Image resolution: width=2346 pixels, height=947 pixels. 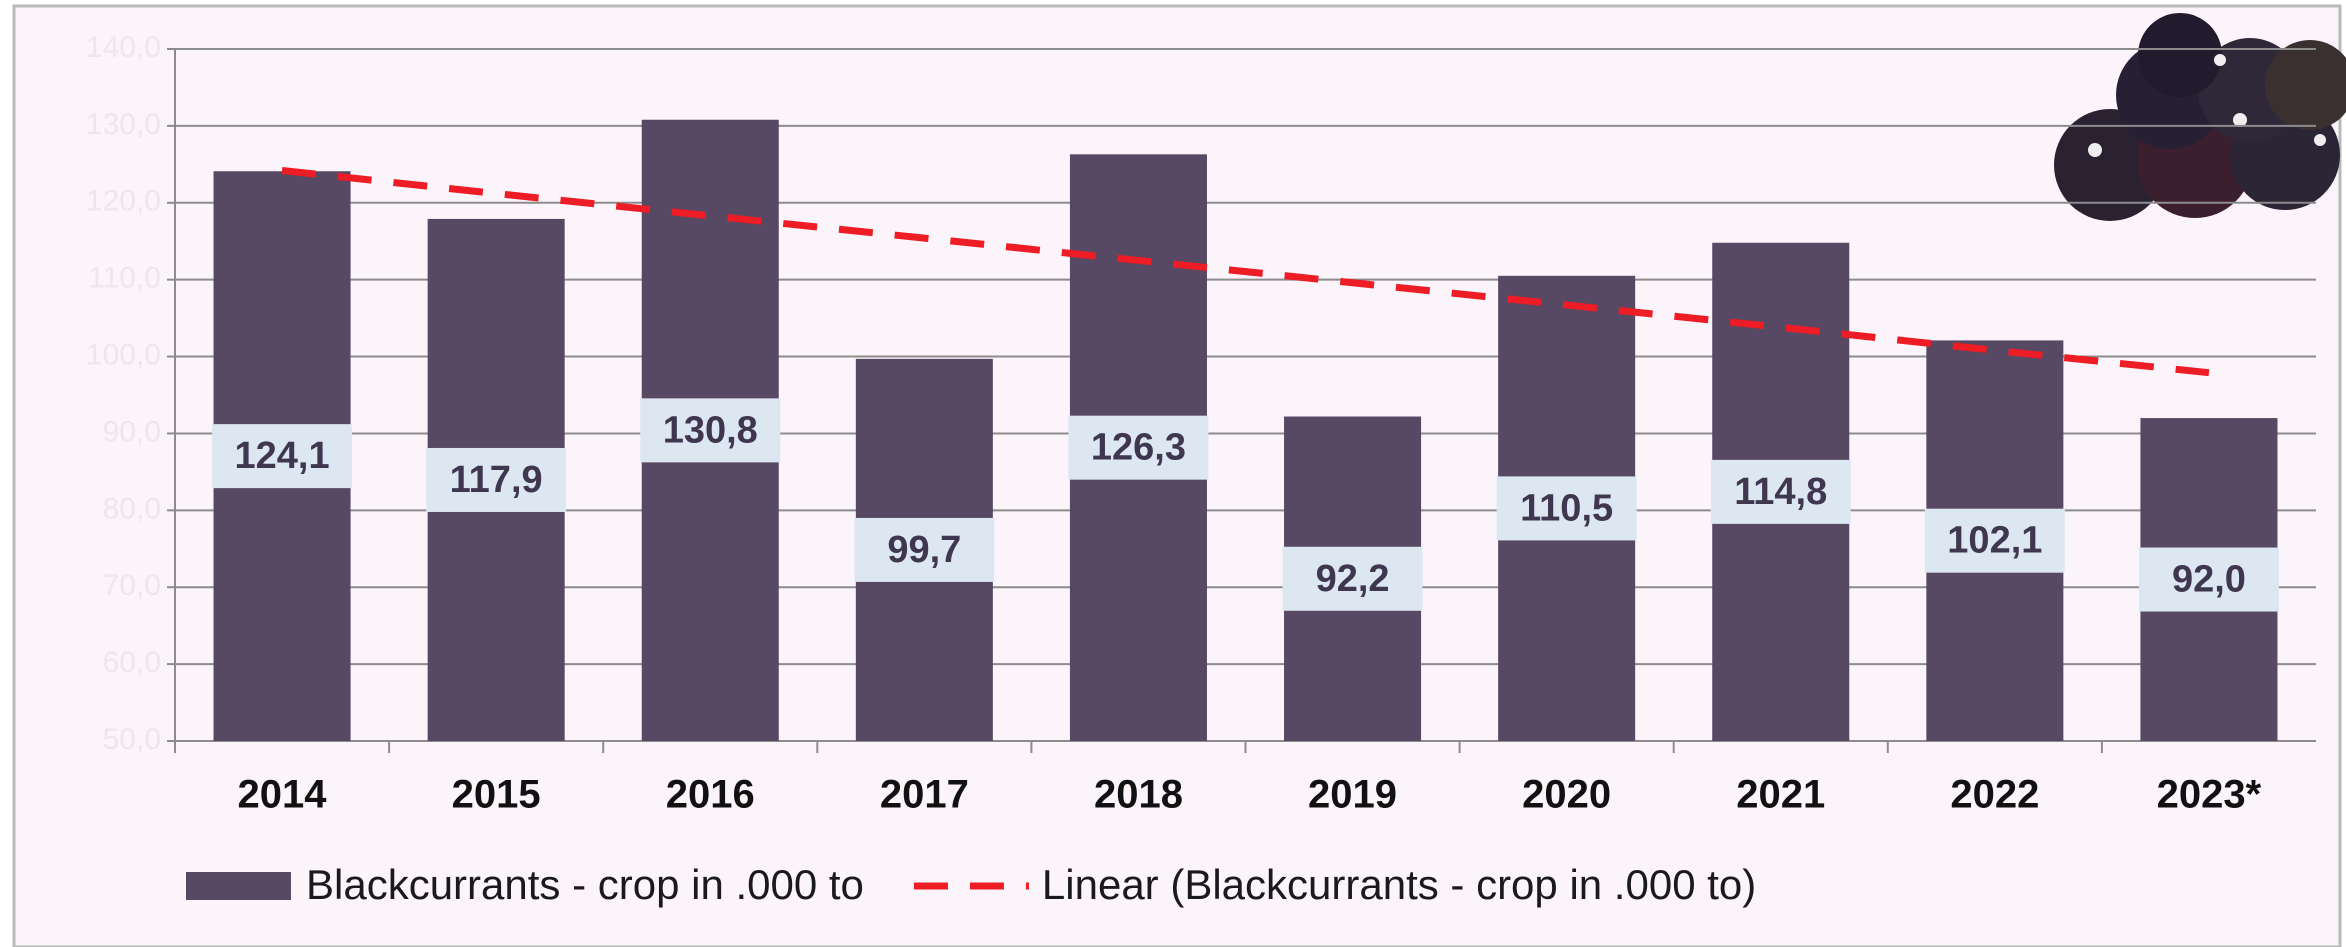 What do you see at coordinates (132, 739) in the screenshot?
I see `y-tick-label: 50,0` at bounding box center [132, 739].